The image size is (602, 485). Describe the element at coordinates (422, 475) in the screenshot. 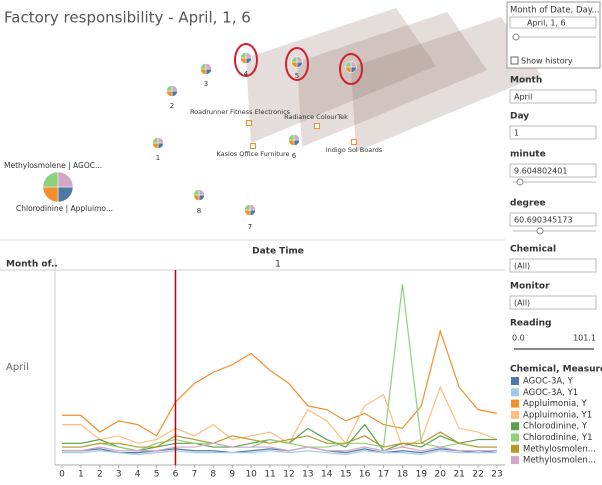

I see `x-tick-label: 19` at that location.